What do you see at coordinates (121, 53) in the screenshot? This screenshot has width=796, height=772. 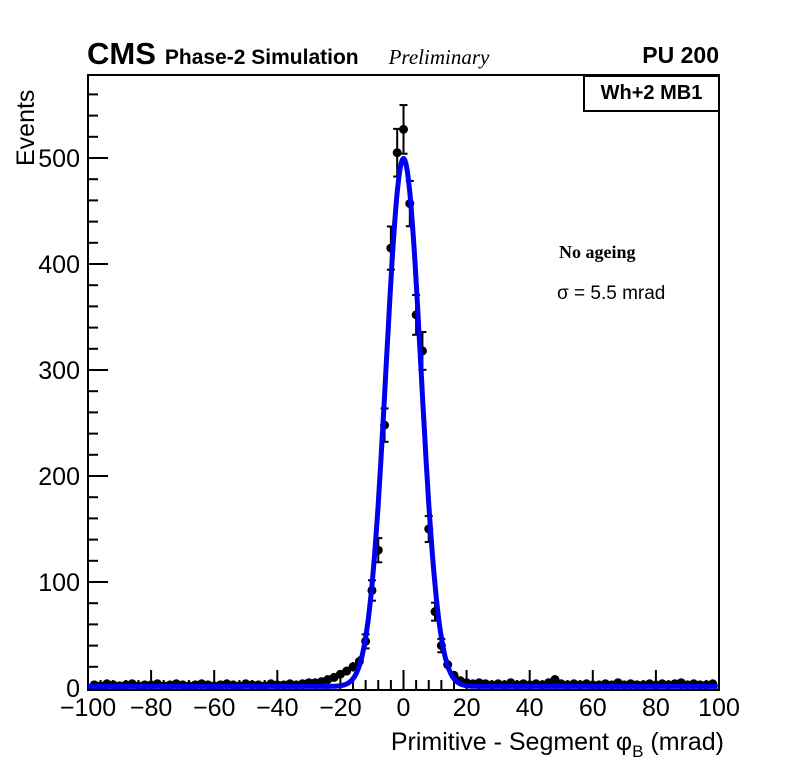 I see `cms-logo-text: CMS` at bounding box center [121, 53].